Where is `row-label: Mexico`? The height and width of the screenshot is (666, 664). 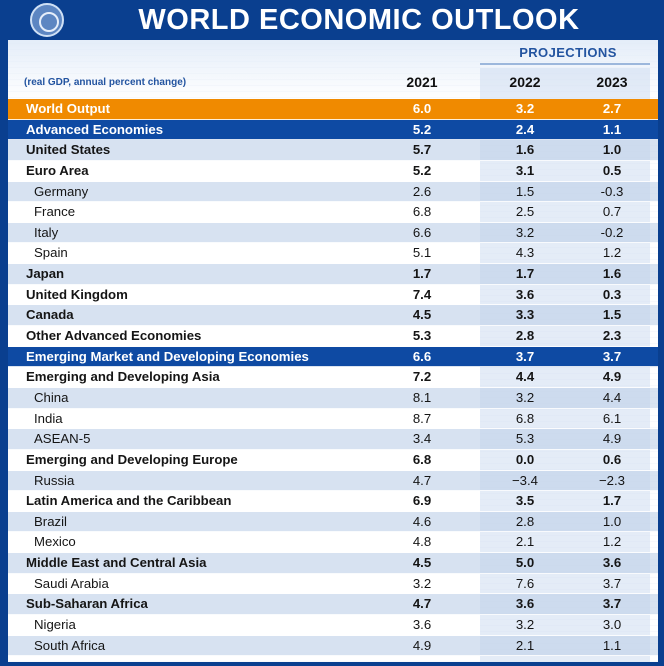
row-label: Mexico is located at coordinates (55, 542).